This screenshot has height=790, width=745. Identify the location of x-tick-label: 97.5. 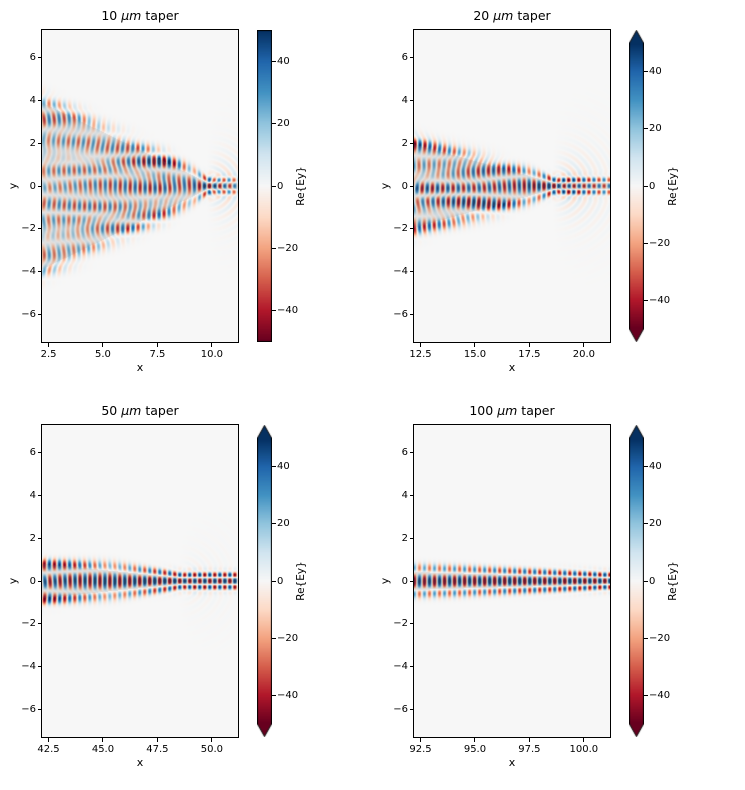
(529, 749).